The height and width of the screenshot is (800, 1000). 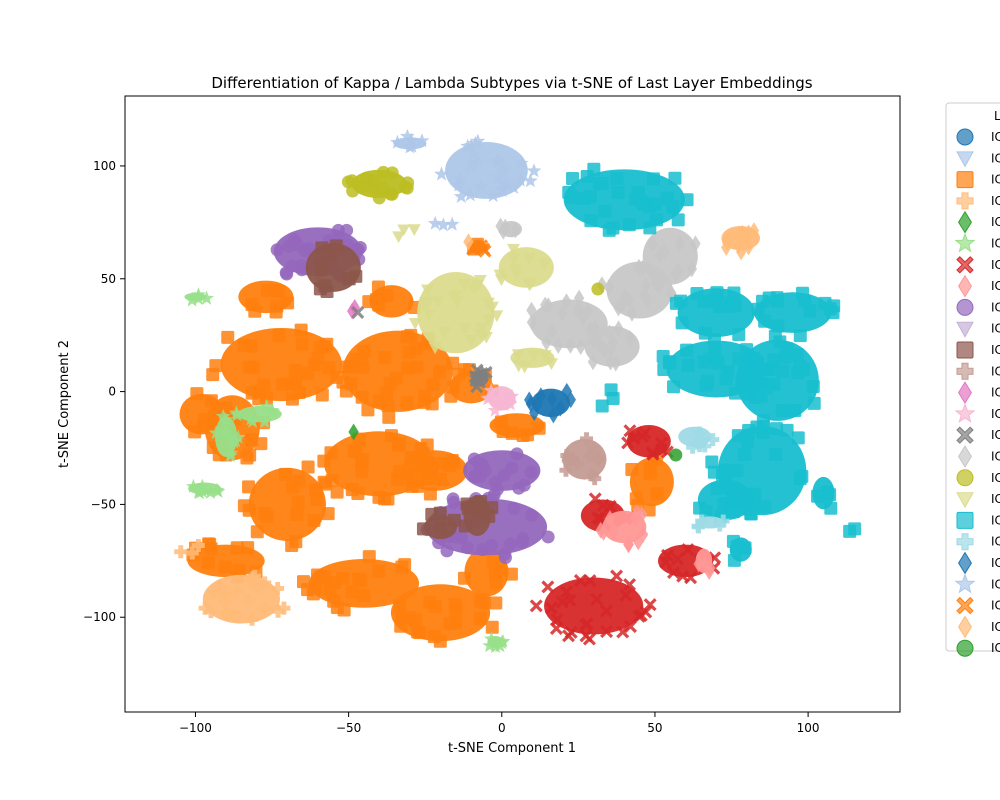 What do you see at coordinates (348, 728) in the screenshot?
I see `x-tick-label: −50` at bounding box center [348, 728].